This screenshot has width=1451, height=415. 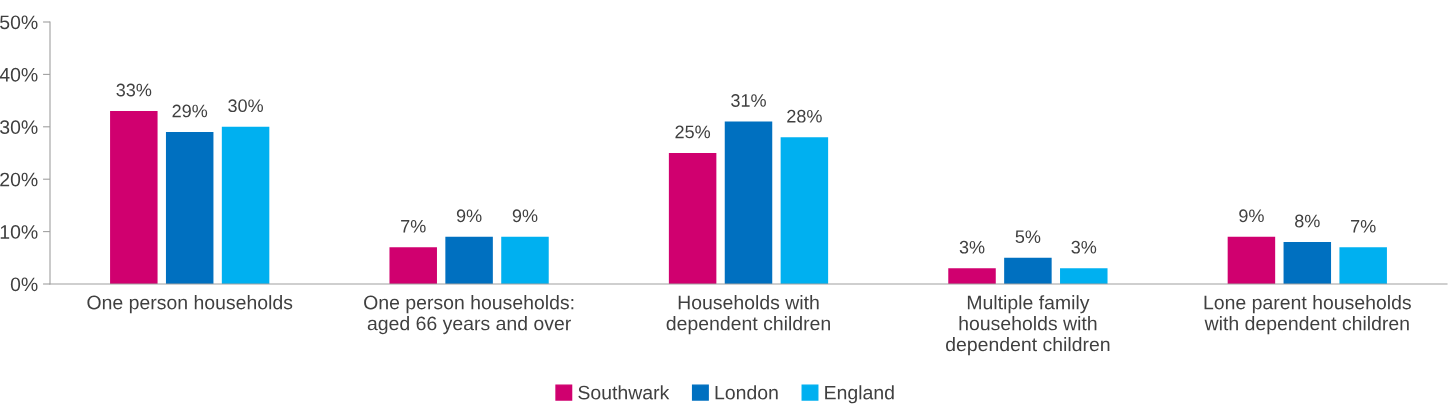 I want to click on y-tick-label: 20%, so click(x=19, y=179).